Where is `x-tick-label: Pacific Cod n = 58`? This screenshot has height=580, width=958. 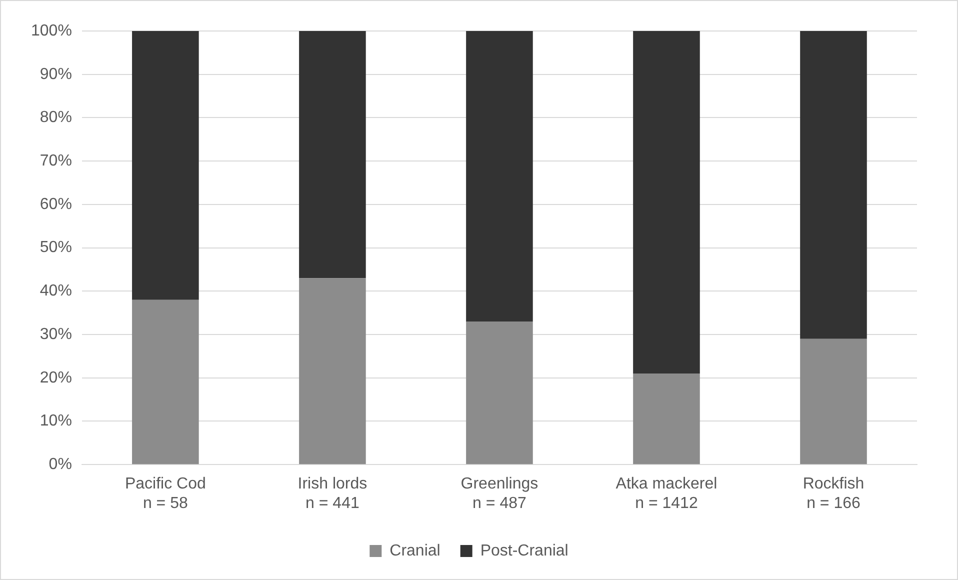
x-tick-label: Pacific Cod n = 58 is located at coordinates (165, 494).